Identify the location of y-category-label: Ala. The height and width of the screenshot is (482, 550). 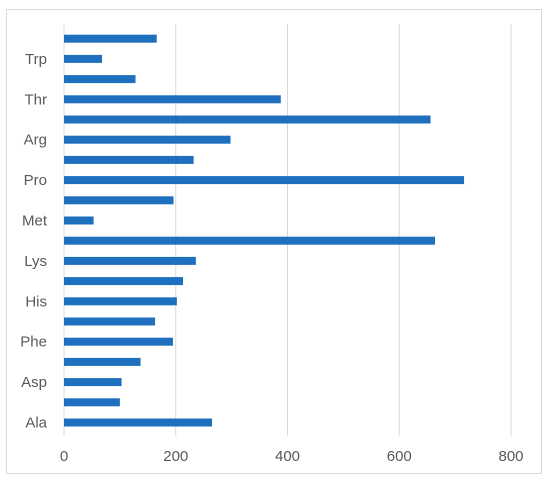
(36, 423).